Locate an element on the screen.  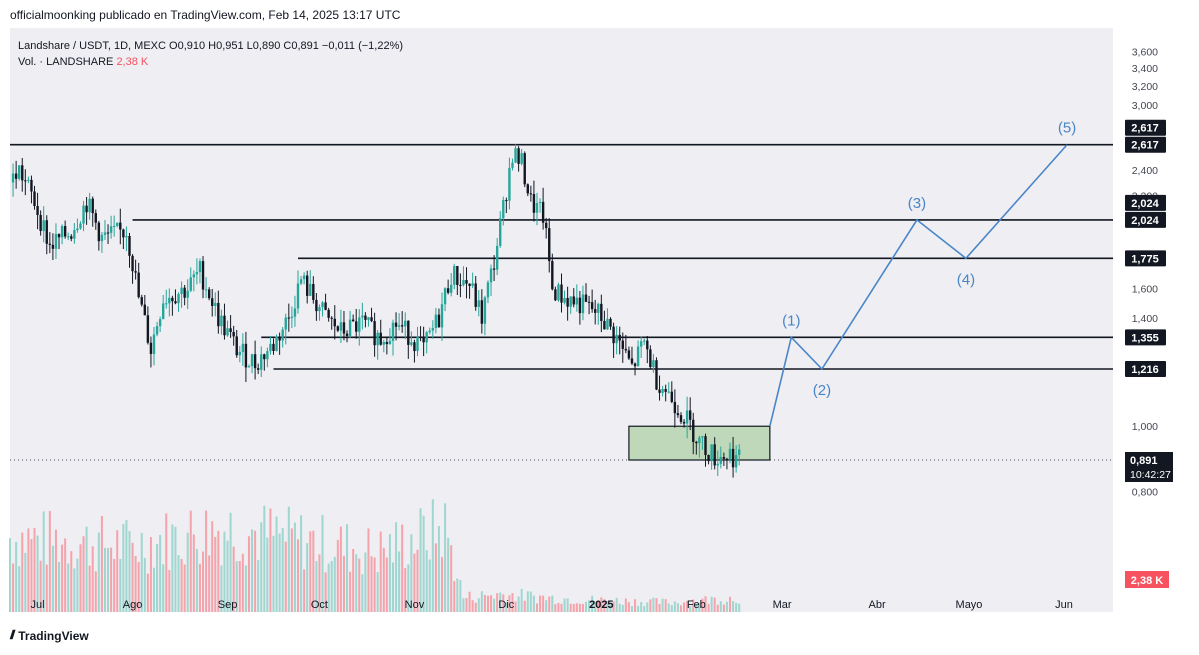
time-tick-label: 2025 is located at coordinates (601, 605).